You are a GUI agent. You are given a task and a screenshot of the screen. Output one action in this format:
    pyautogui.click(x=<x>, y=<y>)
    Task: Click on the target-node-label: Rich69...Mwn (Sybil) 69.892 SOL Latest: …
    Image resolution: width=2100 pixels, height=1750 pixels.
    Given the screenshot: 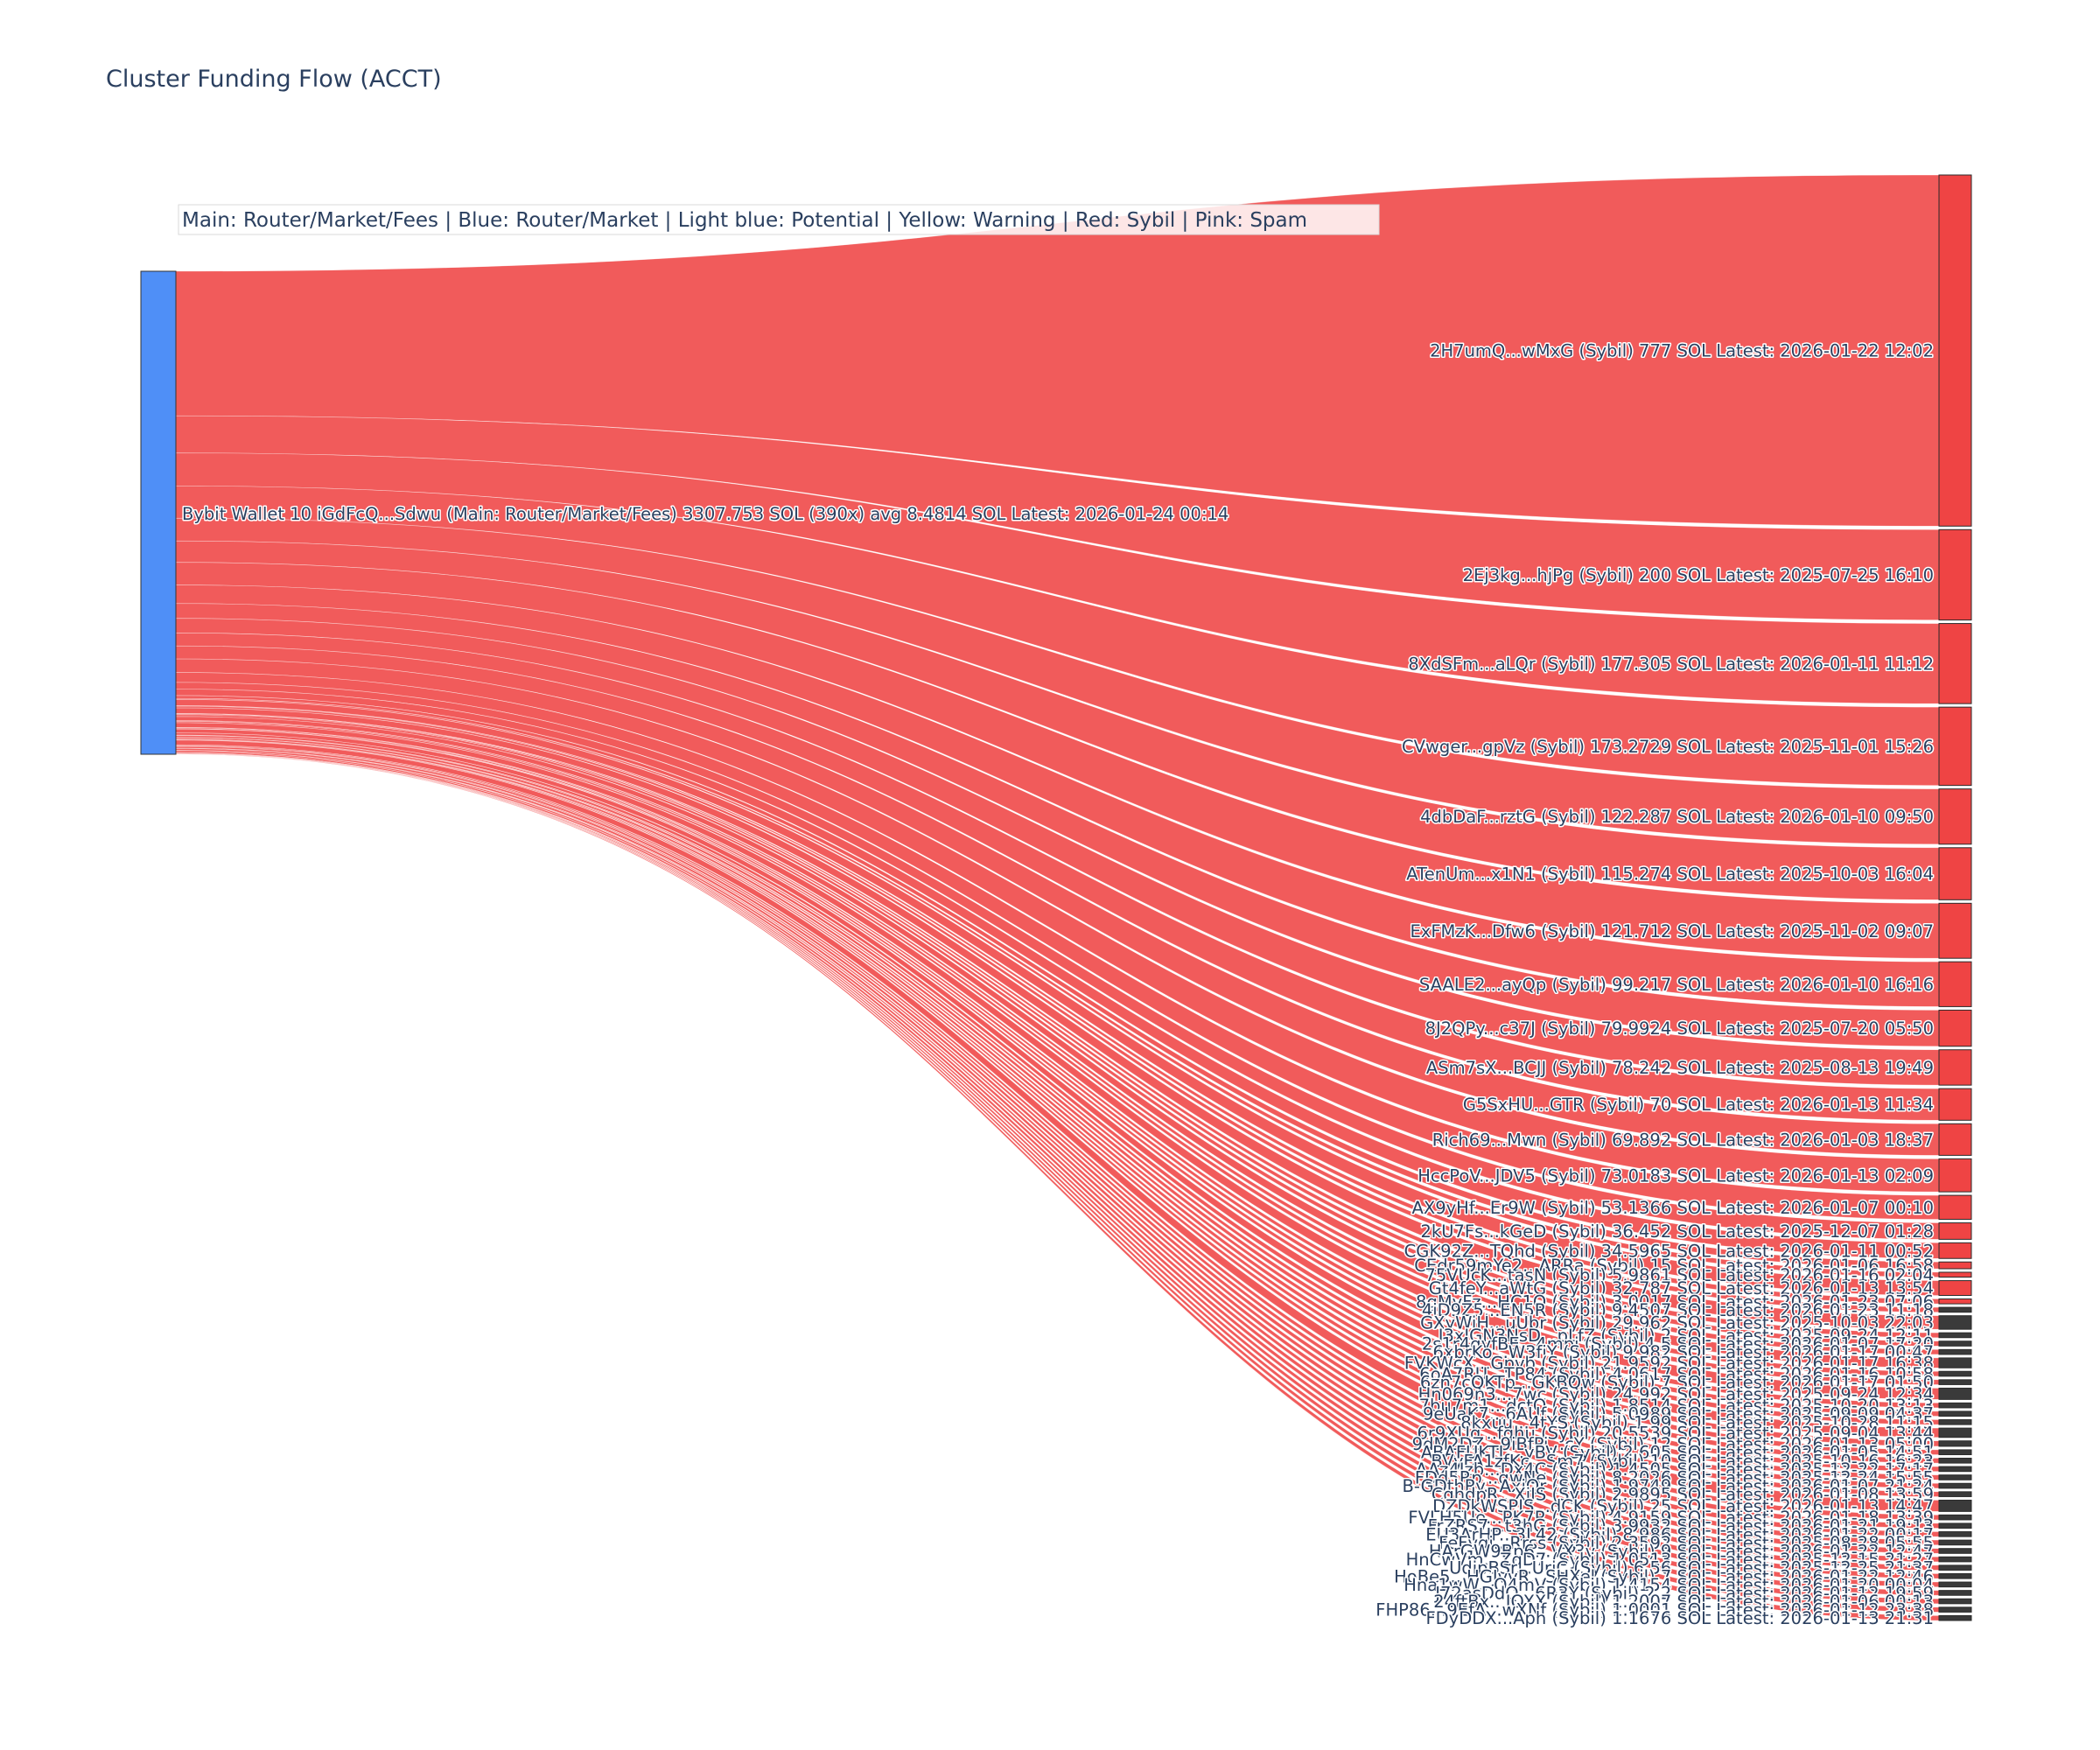 What is the action you would take?
    pyautogui.click(x=1683, y=1140)
    